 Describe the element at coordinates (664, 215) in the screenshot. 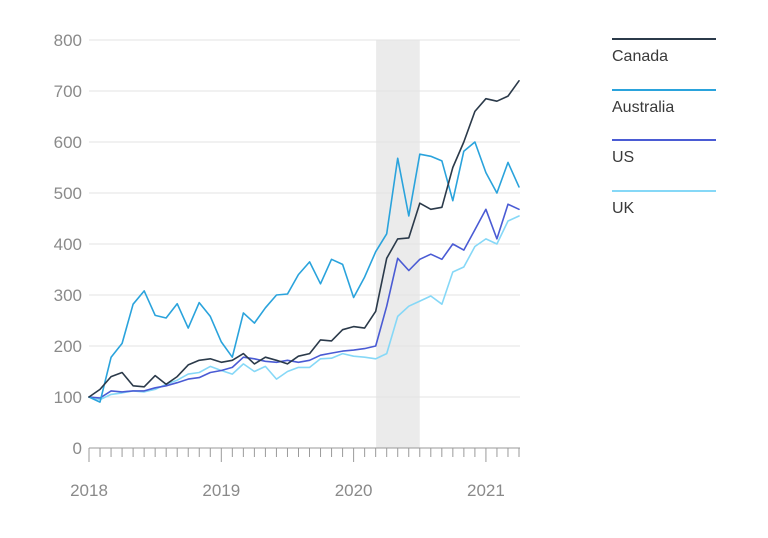

I see `legend-item-uk: UK` at that location.